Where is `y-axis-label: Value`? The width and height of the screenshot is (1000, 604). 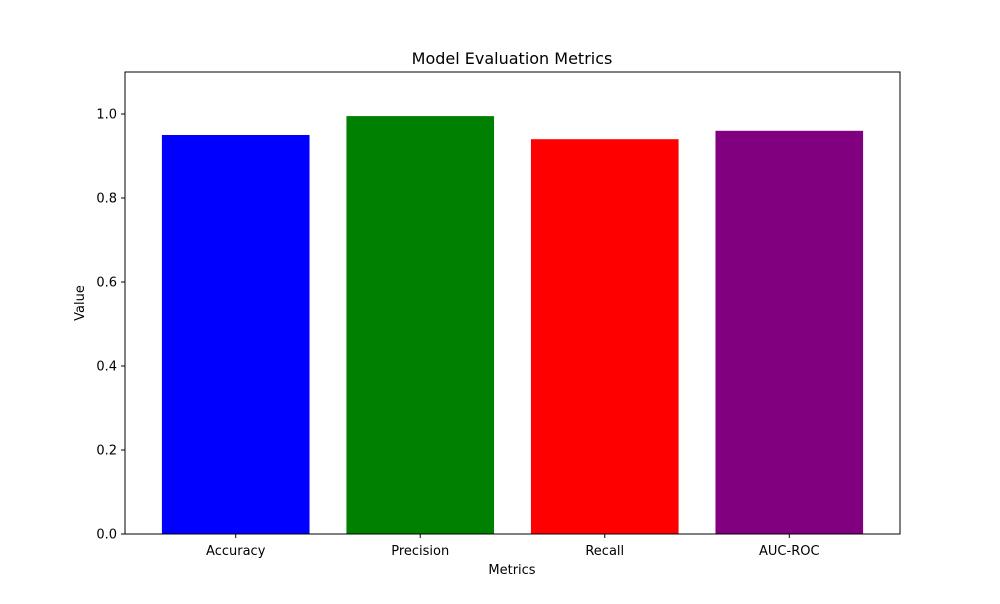 y-axis-label: Value is located at coordinates (80, 303).